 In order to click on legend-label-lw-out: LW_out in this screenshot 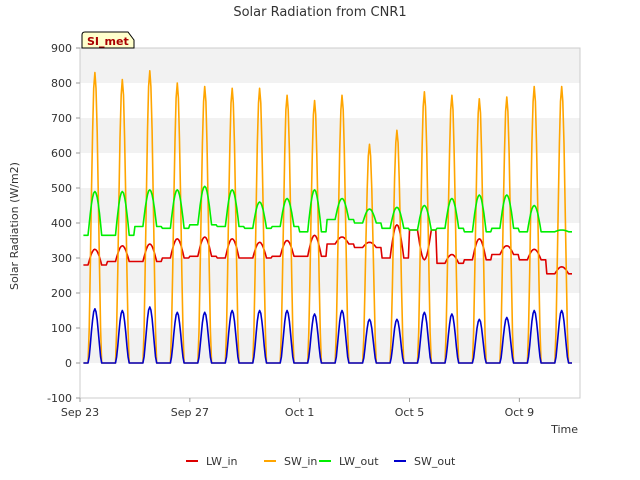, I will do `click(359, 461)`.